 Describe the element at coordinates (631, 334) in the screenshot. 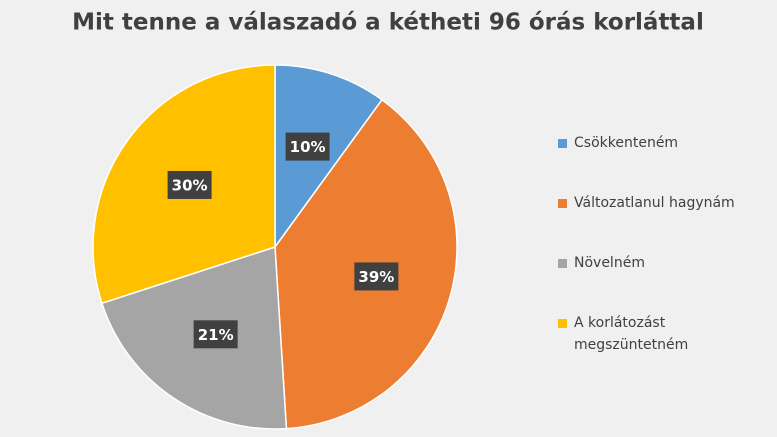

I see `legend-label: A korlátozást megszüntetném` at that location.